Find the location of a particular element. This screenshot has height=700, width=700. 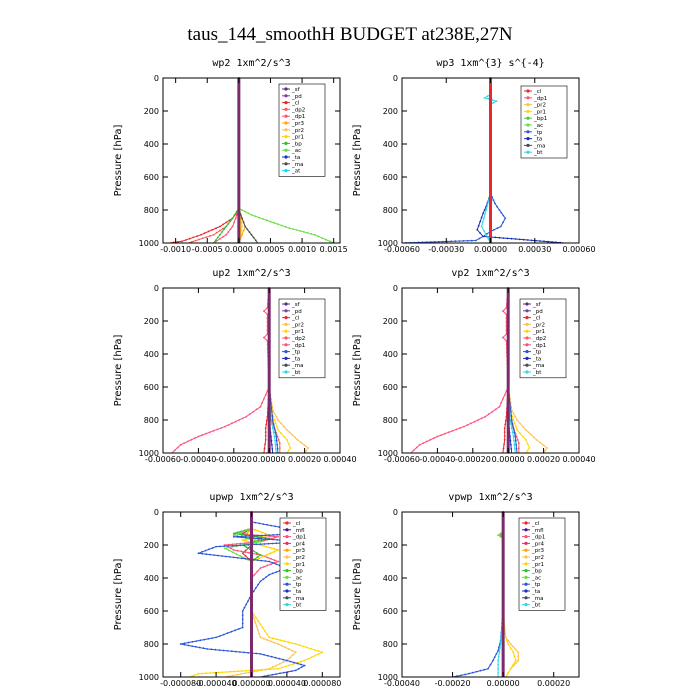

y-tick-label: 800 is located at coordinates (151, 210).